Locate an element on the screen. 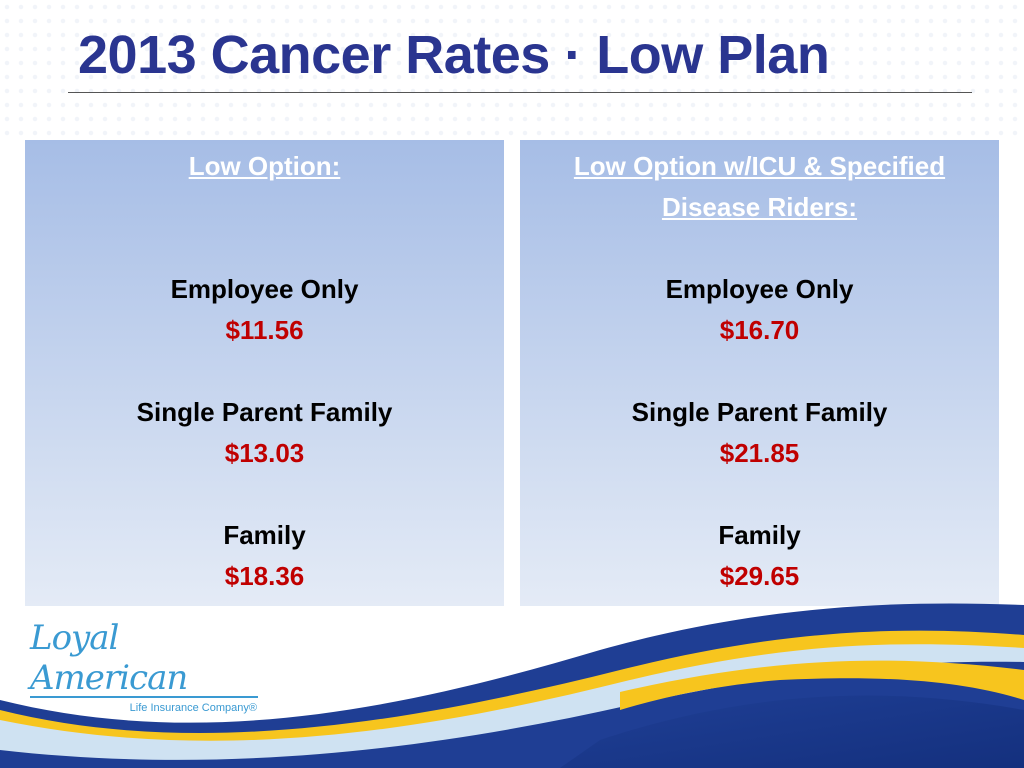  rate-price: $18.36 is located at coordinates (264, 576).